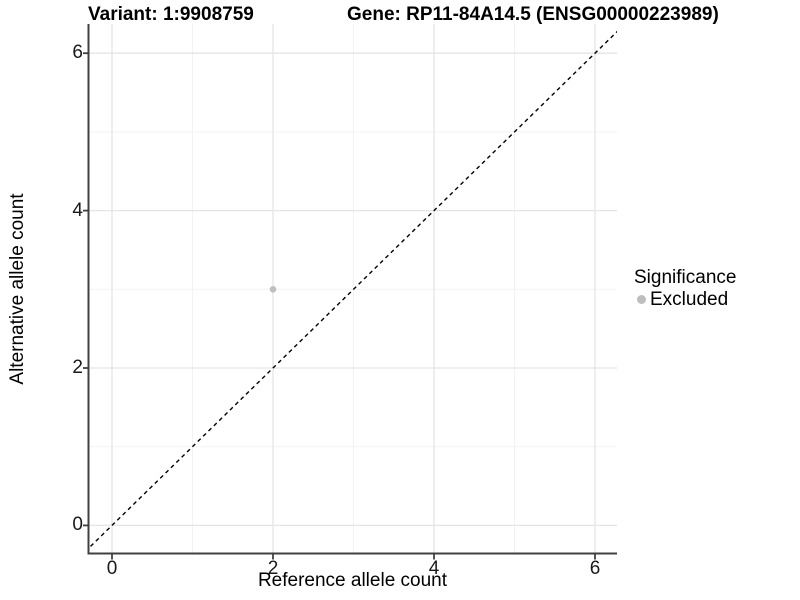 The image size is (800, 600). Describe the element at coordinates (595, 568) in the screenshot. I see `x-axis-tick-label: 6` at that location.